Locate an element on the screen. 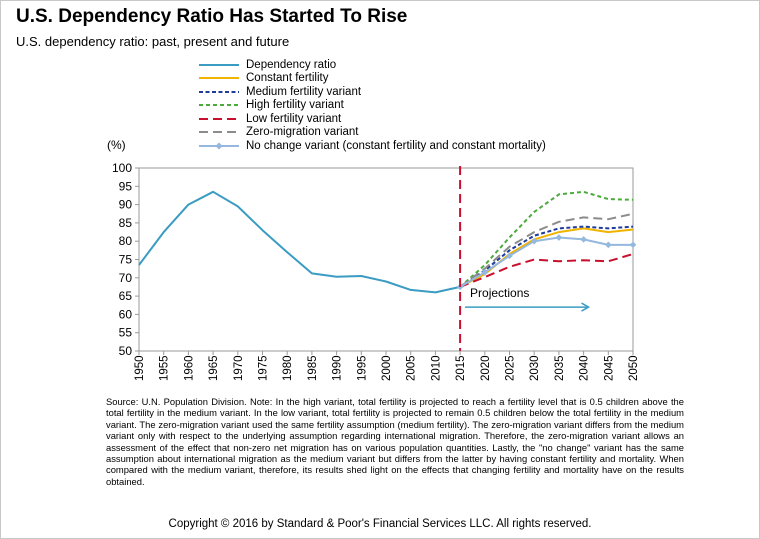 The width and height of the screenshot is (760, 539). x-tick-label: 1955 is located at coordinates (165, 368).